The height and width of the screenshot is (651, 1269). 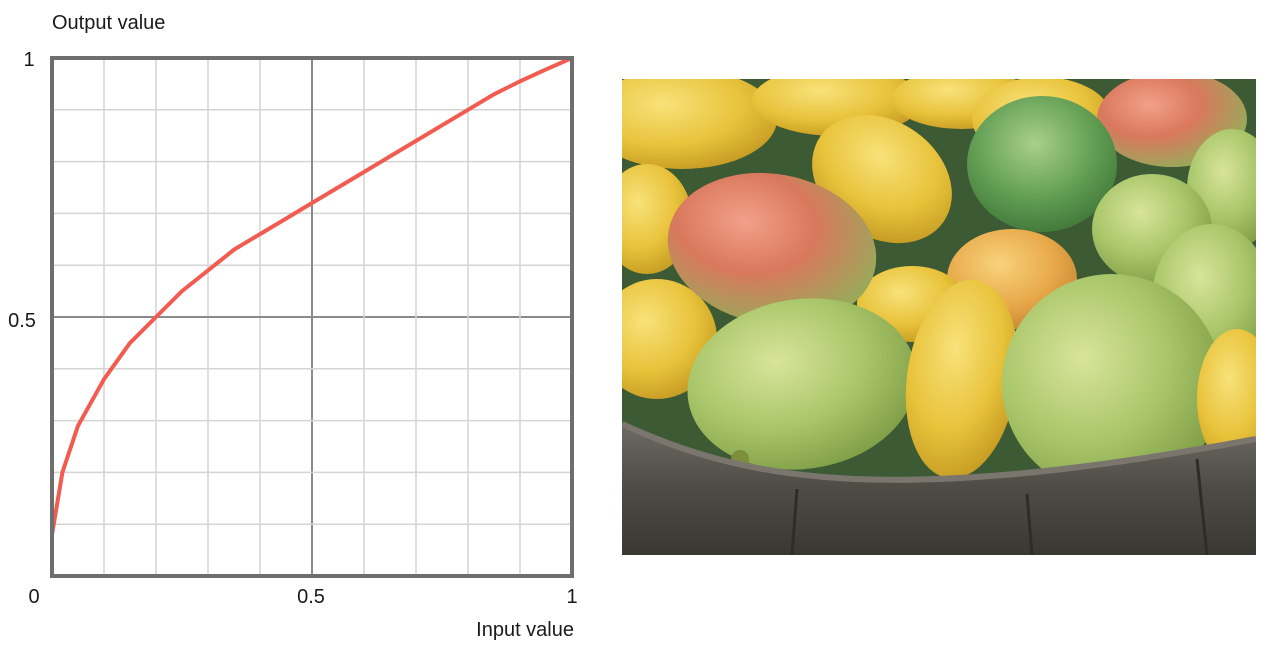 What do you see at coordinates (22, 321) in the screenshot?
I see `y-tick-label: 0.5` at bounding box center [22, 321].